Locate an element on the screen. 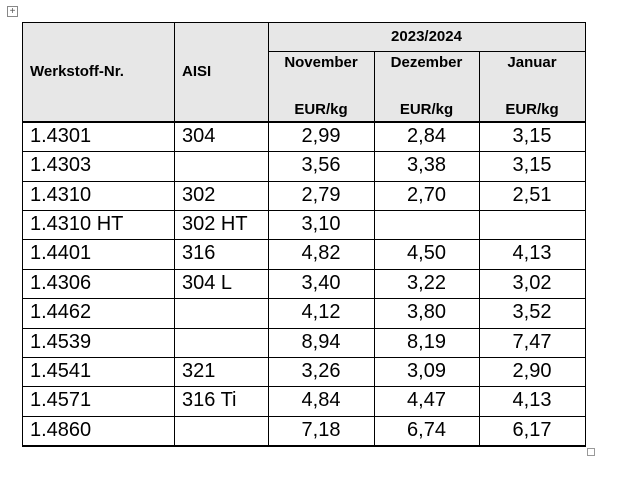 This screenshot has height=478, width=623. price-cell: 2,79 is located at coordinates (321, 194).